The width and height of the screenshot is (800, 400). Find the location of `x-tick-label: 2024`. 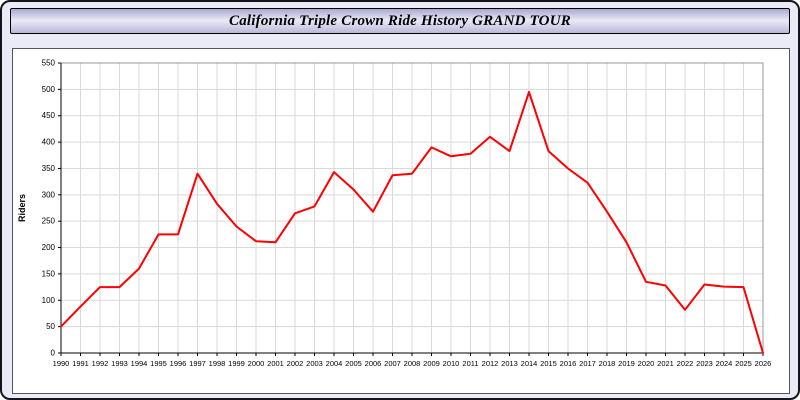

x-tick-label: 2024 is located at coordinates (724, 363).